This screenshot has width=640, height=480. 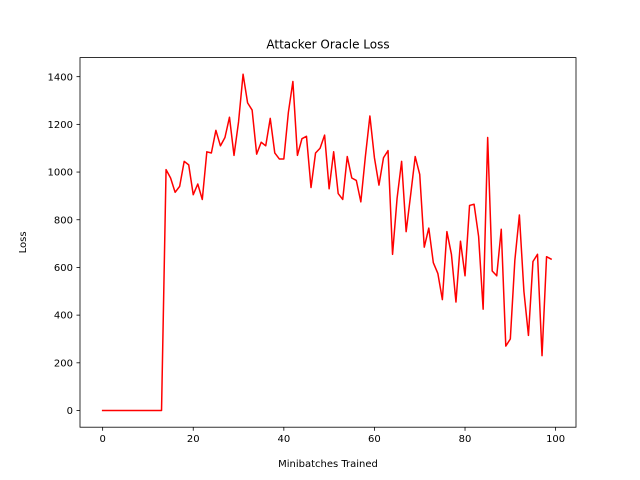 What do you see at coordinates (193, 439) in the screenshot?
I see `x-tick-label: 20` at bounding box center [193, 439].